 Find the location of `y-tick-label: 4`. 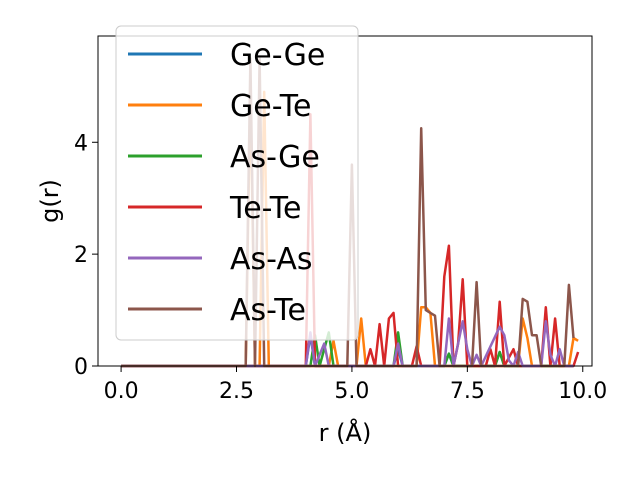

y-tick-label: 4 is located at coordinates (81, 143).